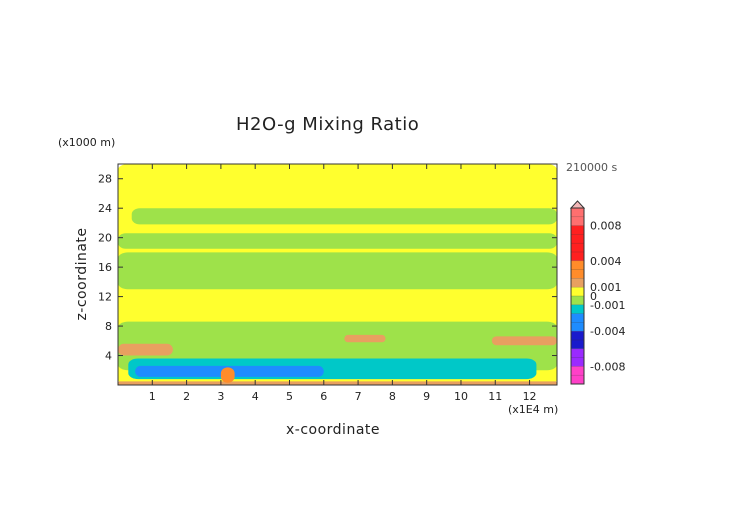 This screenshot has height=532, width=752. Describe the element at coordinates (495, 396) in the screenshot. I see `x-tick-label: 11` at that location.